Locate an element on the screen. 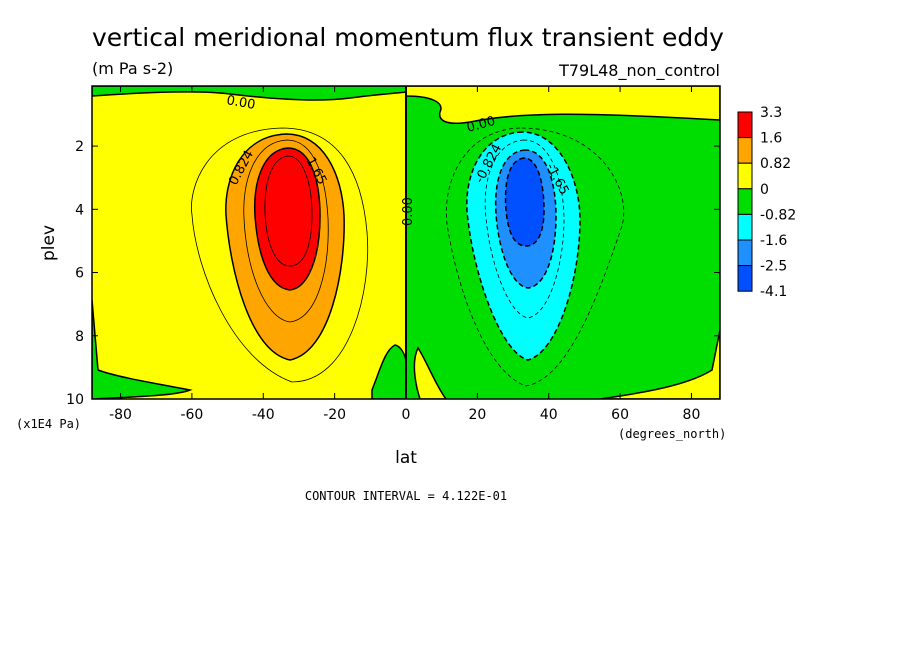 The width and height of the screenshot is (904, 654). colorbar-label: -1.6 is located at coordinates (773, 241).